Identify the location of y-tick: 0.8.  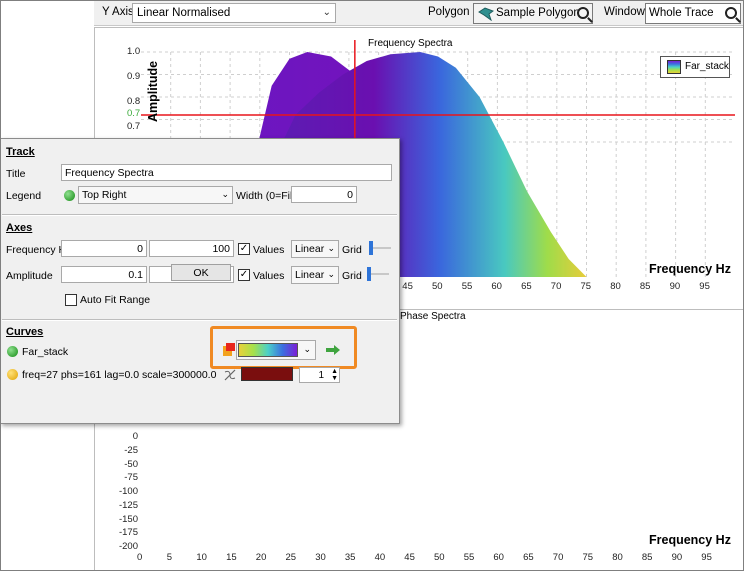
(134, 101).